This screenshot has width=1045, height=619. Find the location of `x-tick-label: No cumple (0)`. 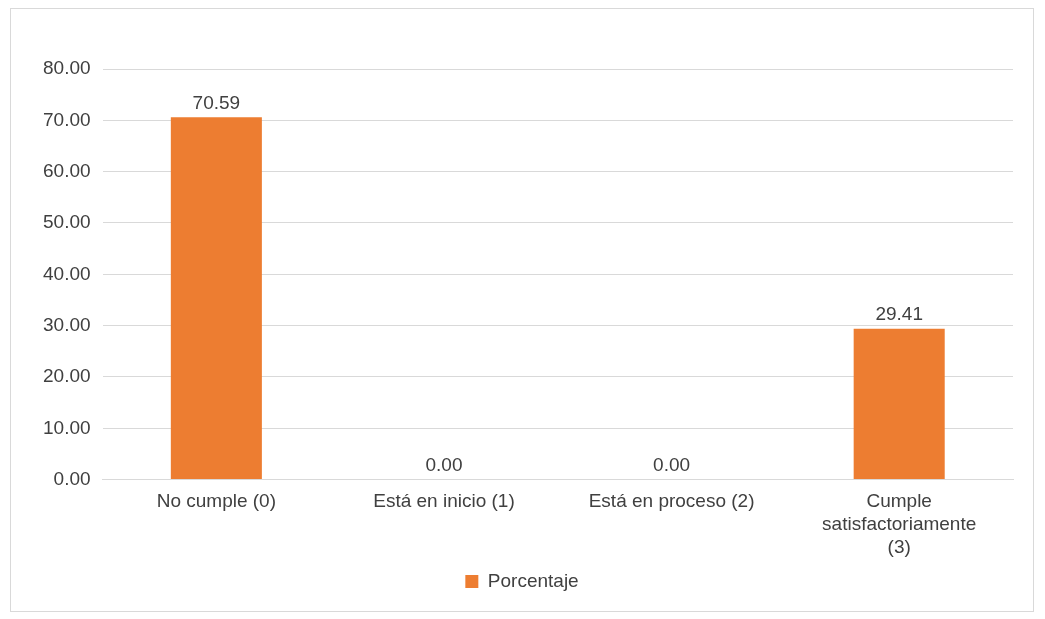

x-tick-label: No cumple (0) is located at coordinates (216, 501).